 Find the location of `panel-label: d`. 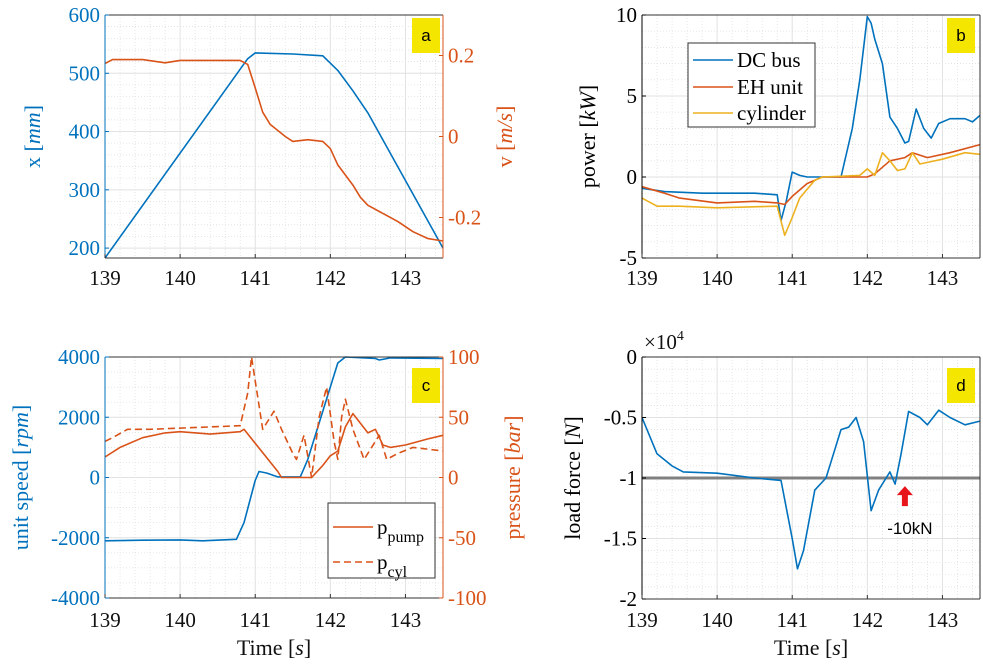

panel-label: d is located at coordinates (960, 385).